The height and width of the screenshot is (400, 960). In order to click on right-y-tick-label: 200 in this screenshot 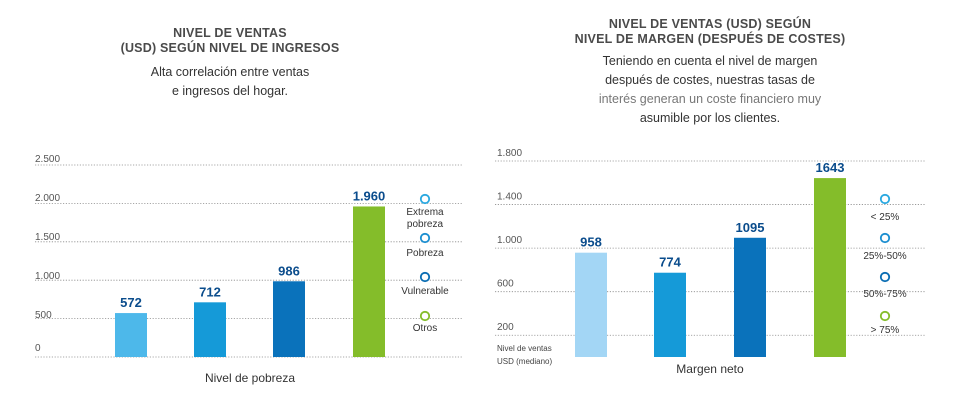, I will do `click(505, 327)`.